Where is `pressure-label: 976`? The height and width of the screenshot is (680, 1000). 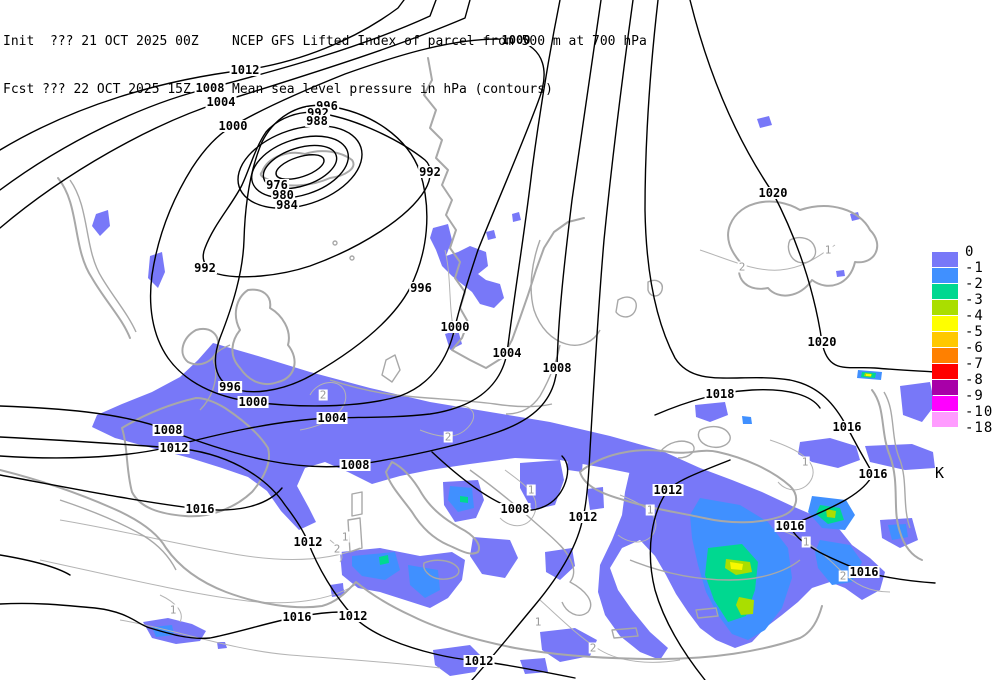
pressure-label: 976 is located at coordinates (277, 185).